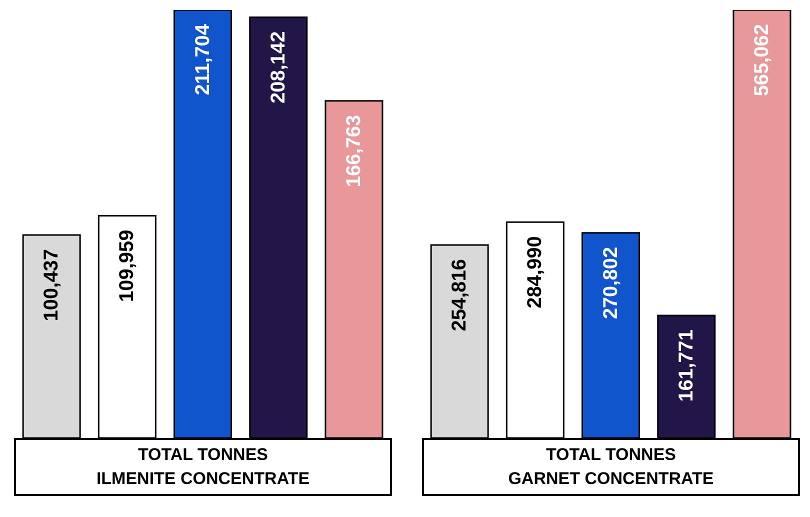  Describe the element at coordinates (535, 272) in the screenshot. I see `data-label: 284,990` at that location.